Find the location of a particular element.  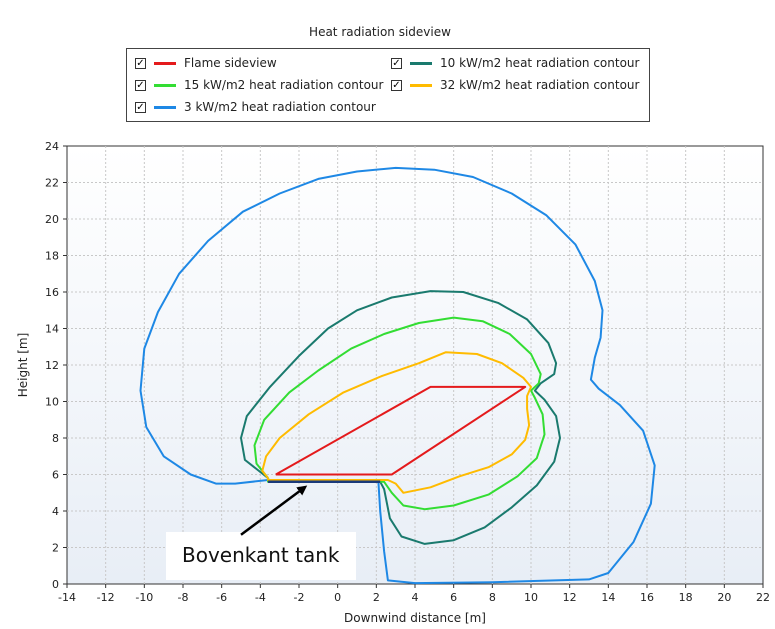

annotation-background is located at coordinates (261, 556).